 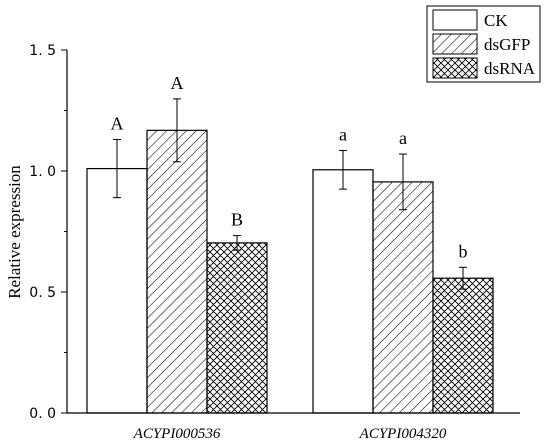 I want to click on legend-swatch-dsgfp, so click(x=455, y=44).